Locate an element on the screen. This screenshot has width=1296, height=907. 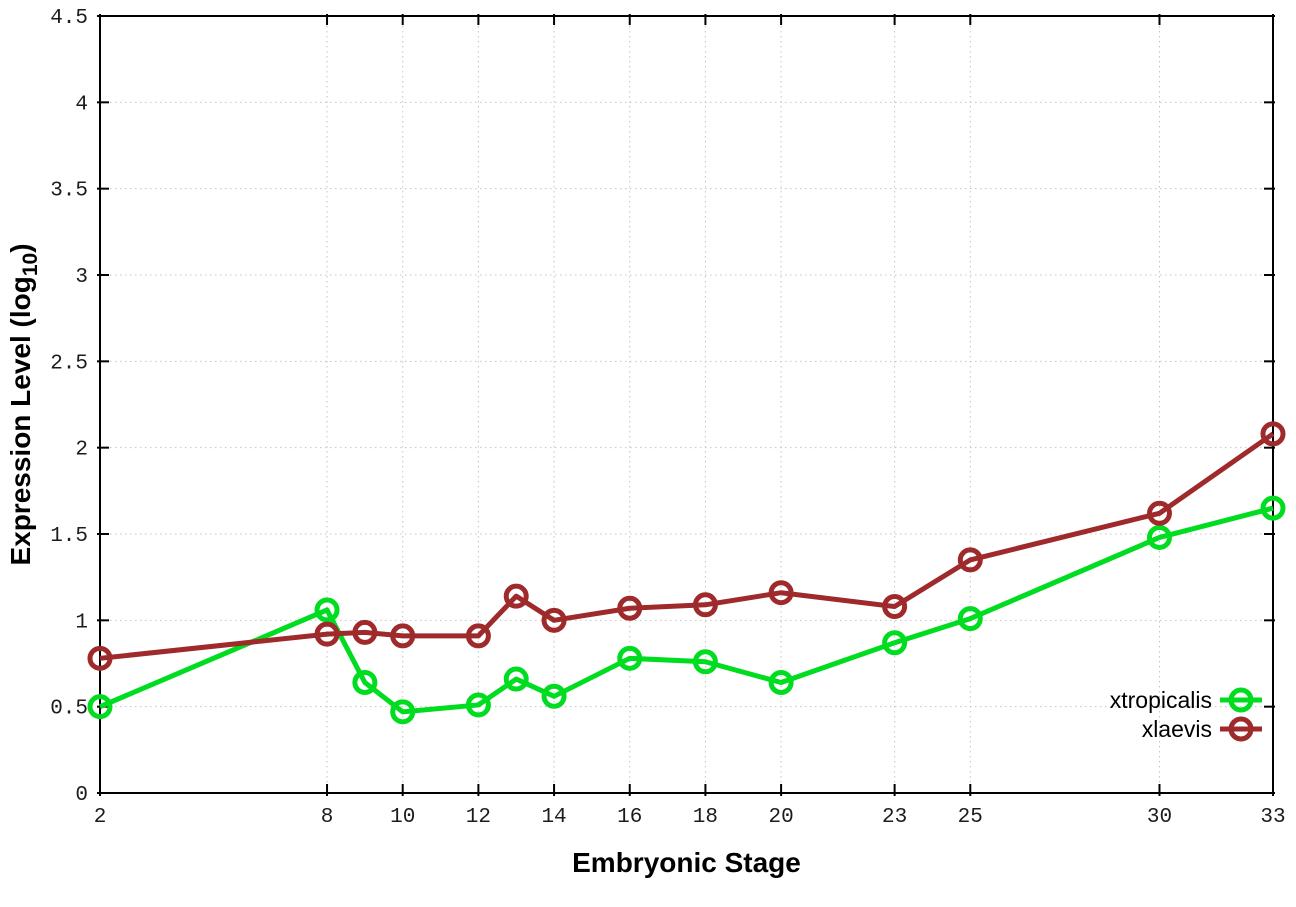
x-tick-label: 23 is located at coordinates (894, 817).